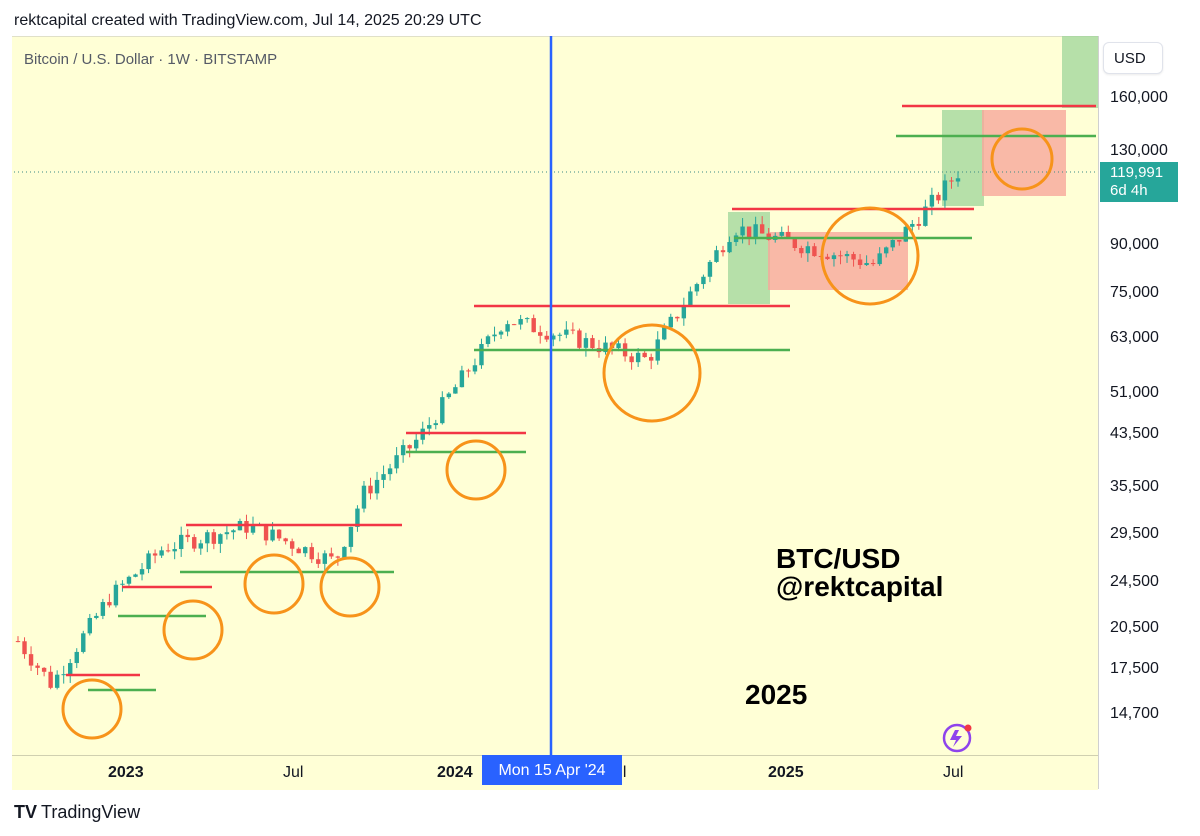 This screenshot has height=836, width=1200. What do you see at coordinates (860, 586) in the screenshot?
I see `overlay-author: @rektcapital` at bounding box center [860, 586].